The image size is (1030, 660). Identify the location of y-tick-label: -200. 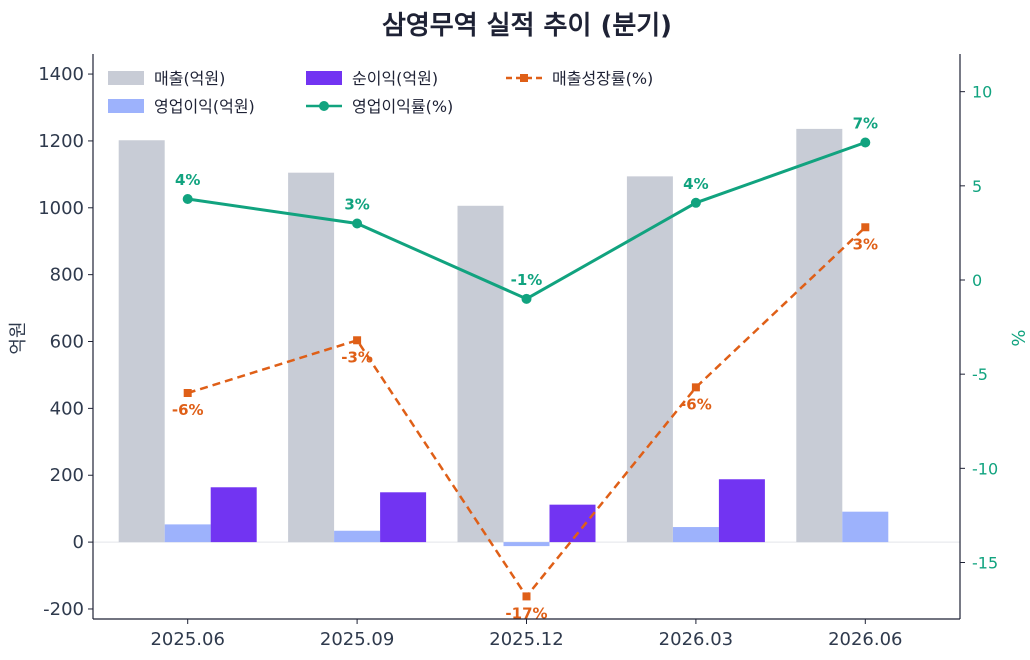
(63, 609).